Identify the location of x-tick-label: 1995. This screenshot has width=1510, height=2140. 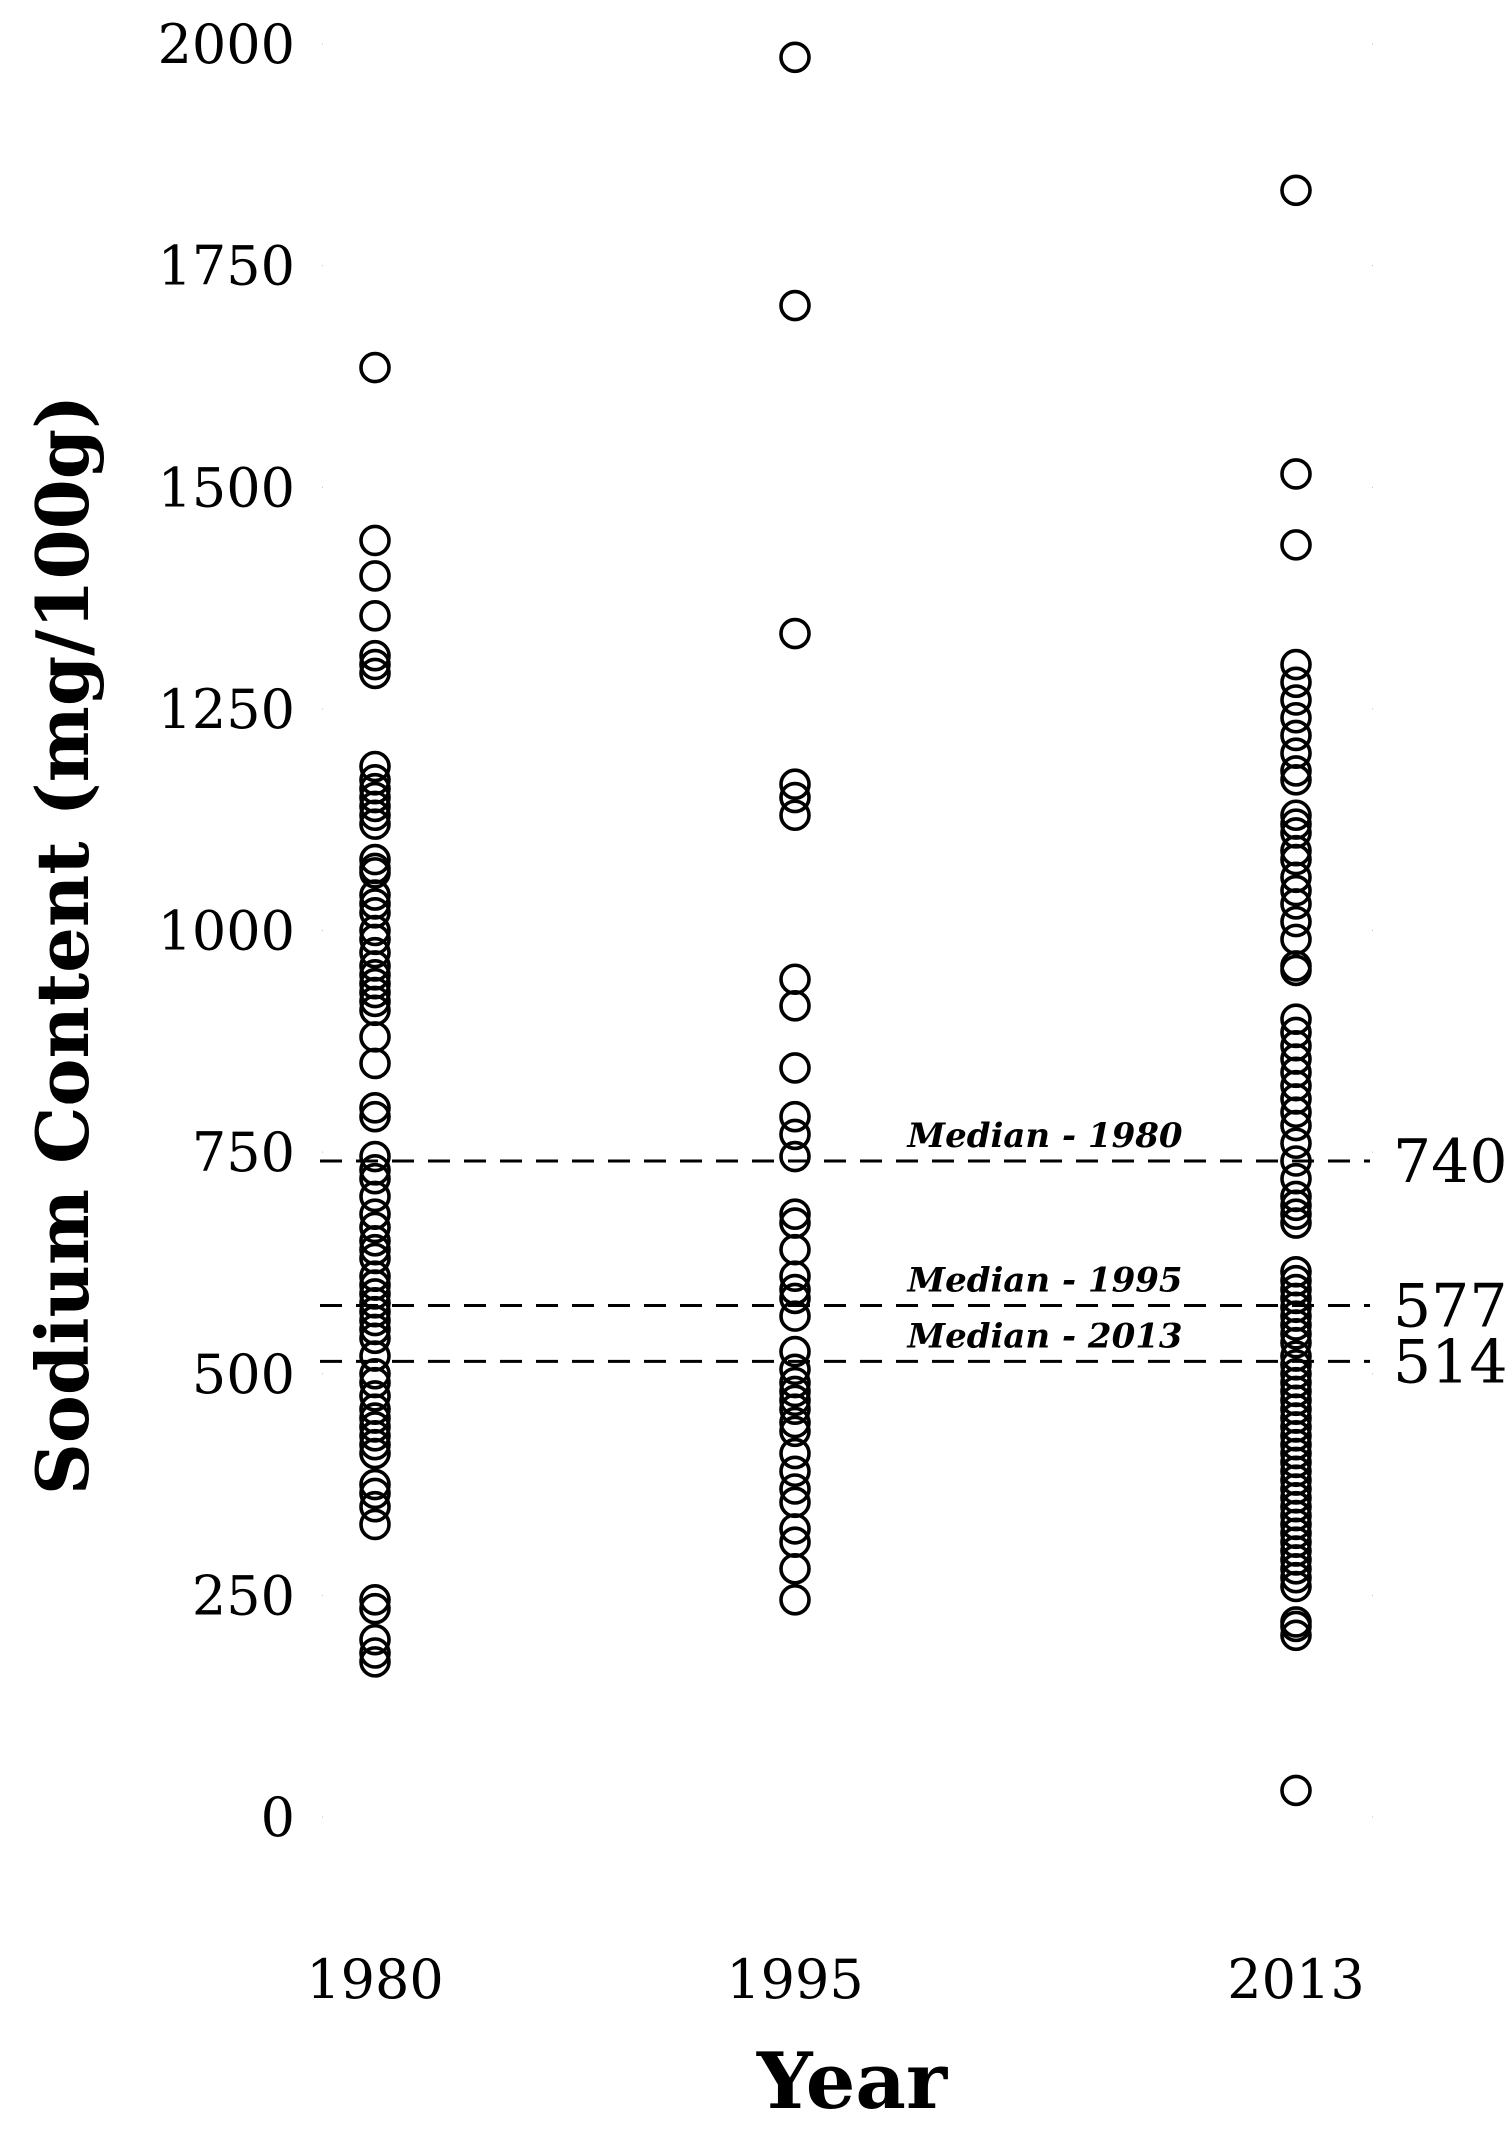
(794, 1979).